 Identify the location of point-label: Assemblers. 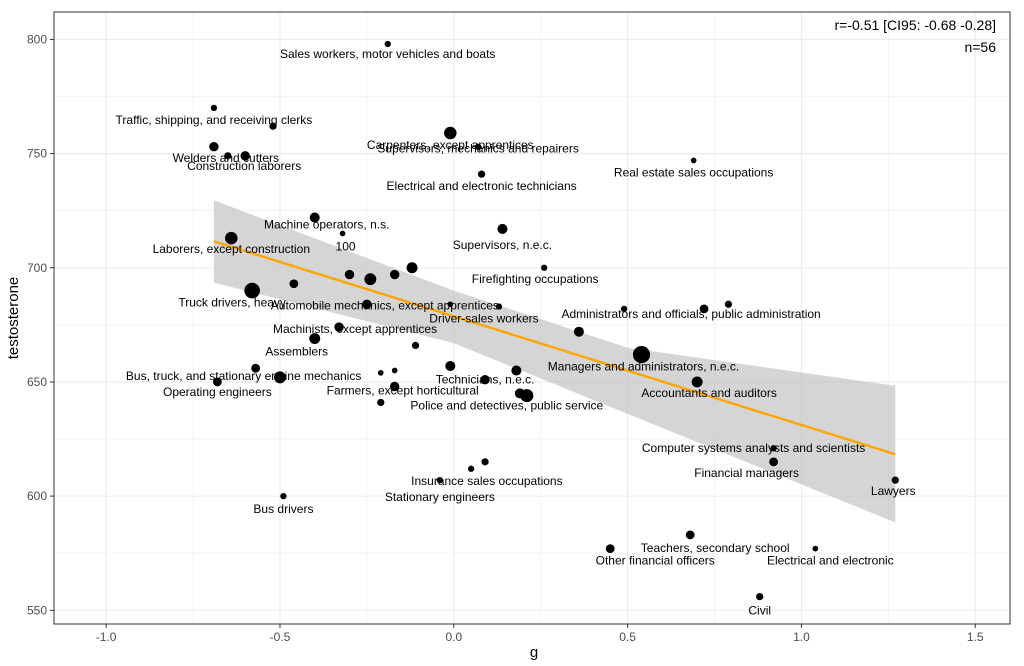
(296, 352).